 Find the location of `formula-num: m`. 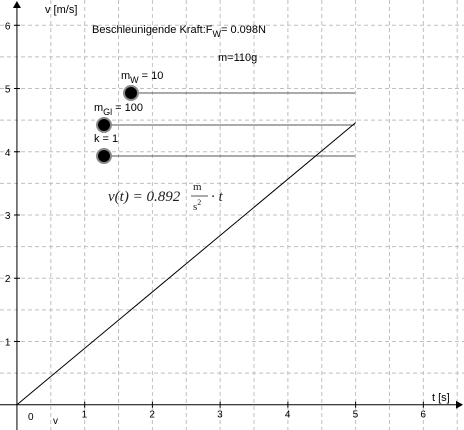

formula-num: m is located at coordinates (197, 187).